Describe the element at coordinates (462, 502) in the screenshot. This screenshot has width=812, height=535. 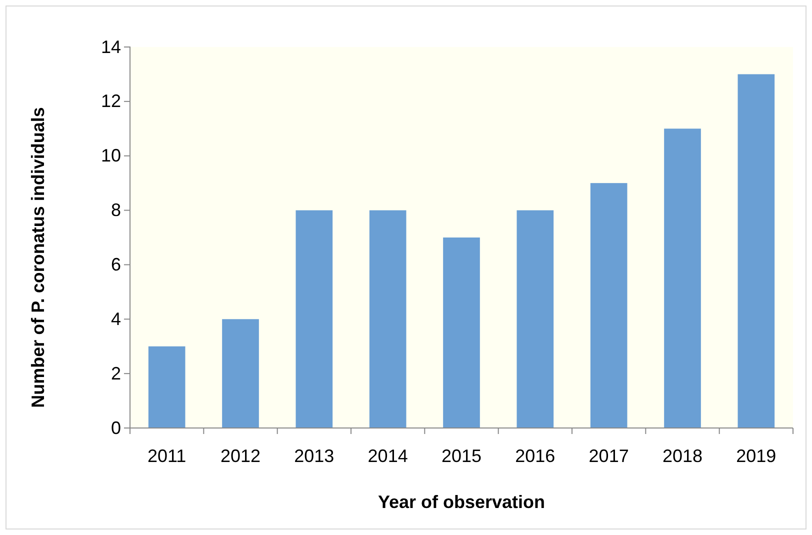
I see `x-axis-title: Year of observation` at that location.